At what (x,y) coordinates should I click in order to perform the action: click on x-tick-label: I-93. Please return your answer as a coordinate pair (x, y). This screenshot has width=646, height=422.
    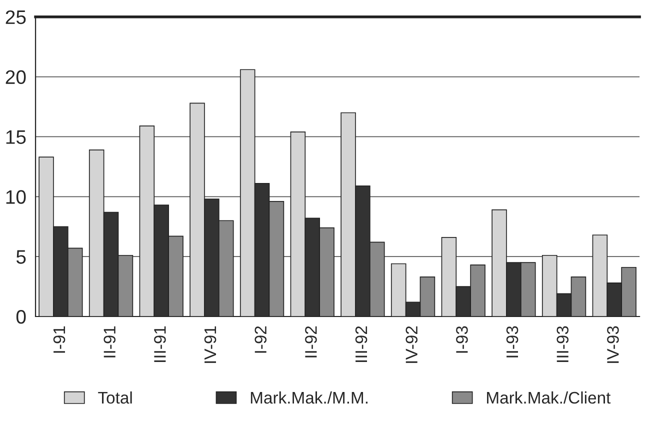
    Looking at the image, I should click on (462, 339).